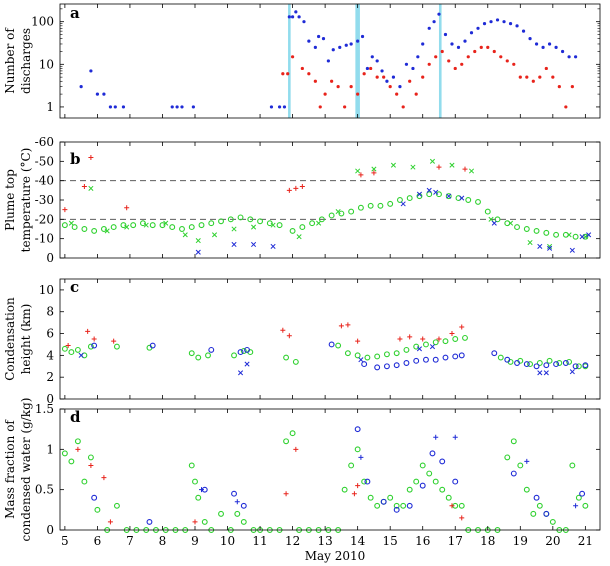 The image size is (610, 566). What do you see at coordinates (227, 541) in the screenshot?
I see `x-tick-label: 10` at bounding box center [227, 541].